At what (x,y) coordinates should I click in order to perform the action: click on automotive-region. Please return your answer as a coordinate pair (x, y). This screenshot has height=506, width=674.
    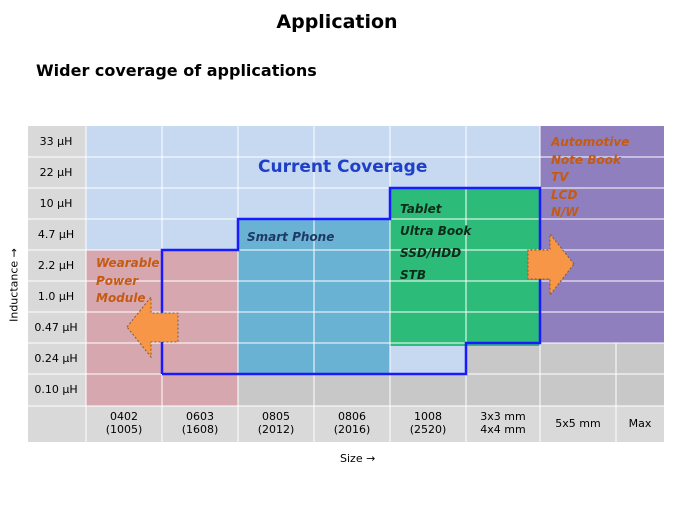
    Looking at the image, I should click on (602, 234).